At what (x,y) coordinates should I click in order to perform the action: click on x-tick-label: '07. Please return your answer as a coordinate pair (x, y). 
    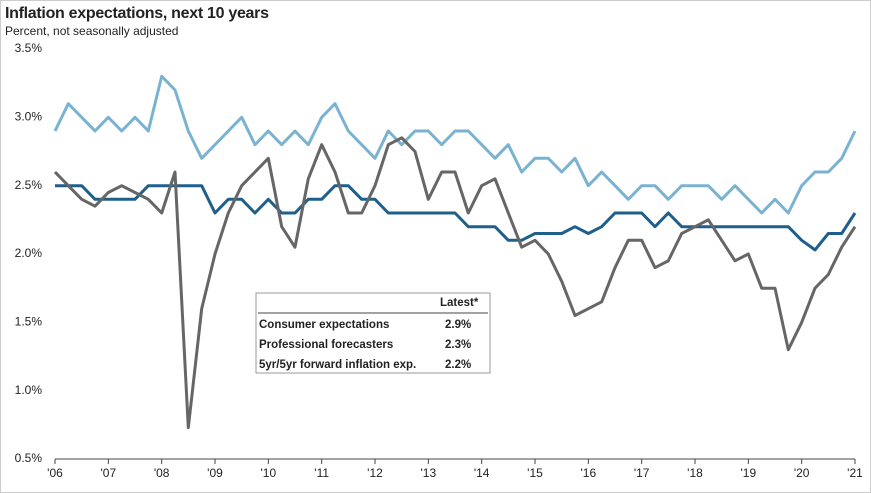
    Looking at the image, I should click on (109, 473).